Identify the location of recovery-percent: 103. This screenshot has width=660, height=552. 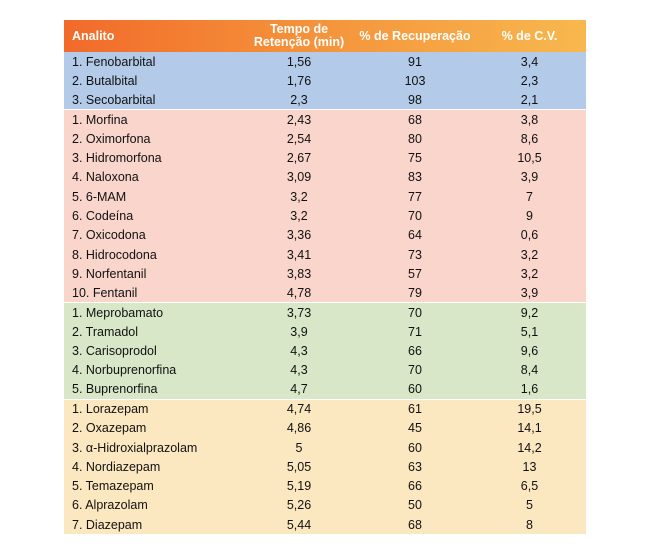
(415, 80).